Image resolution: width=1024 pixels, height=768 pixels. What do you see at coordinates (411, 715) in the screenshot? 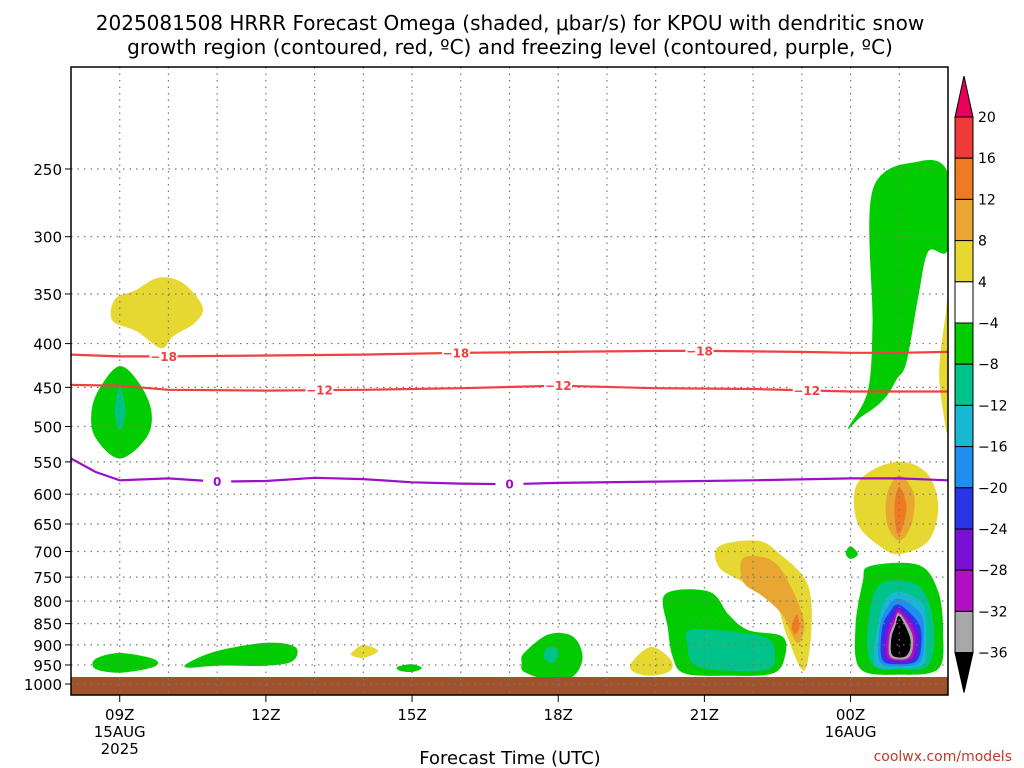
I see `x-tick-label-15Z: 15Z` at bounding box center [411, 715].